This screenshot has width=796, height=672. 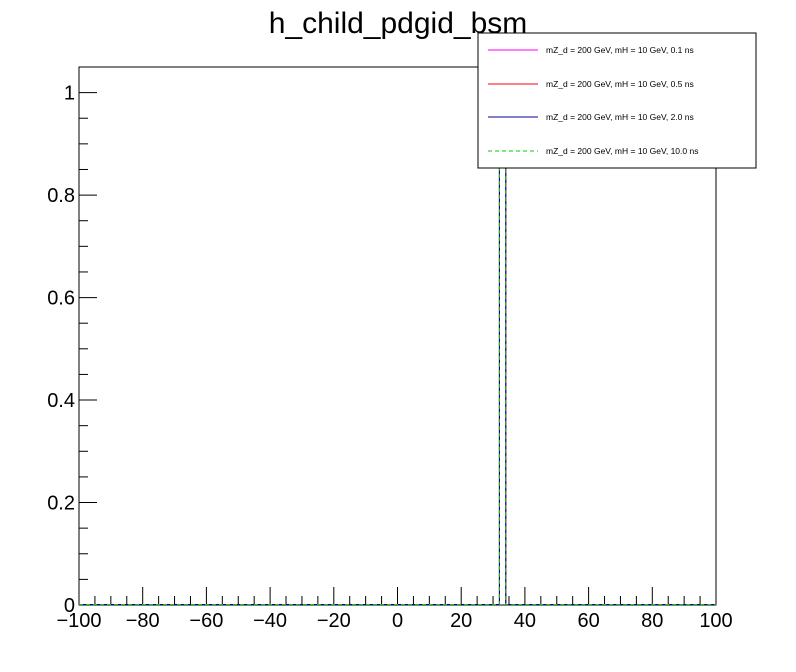 I want to click on y-tick-label: 0.4, so click(x=61, y=401).